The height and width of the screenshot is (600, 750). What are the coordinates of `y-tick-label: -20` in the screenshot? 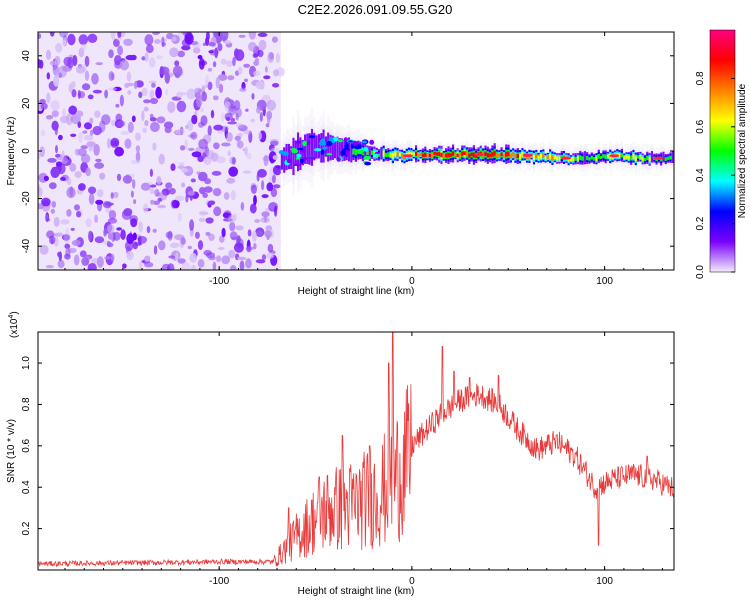 It's located at (26, 198).